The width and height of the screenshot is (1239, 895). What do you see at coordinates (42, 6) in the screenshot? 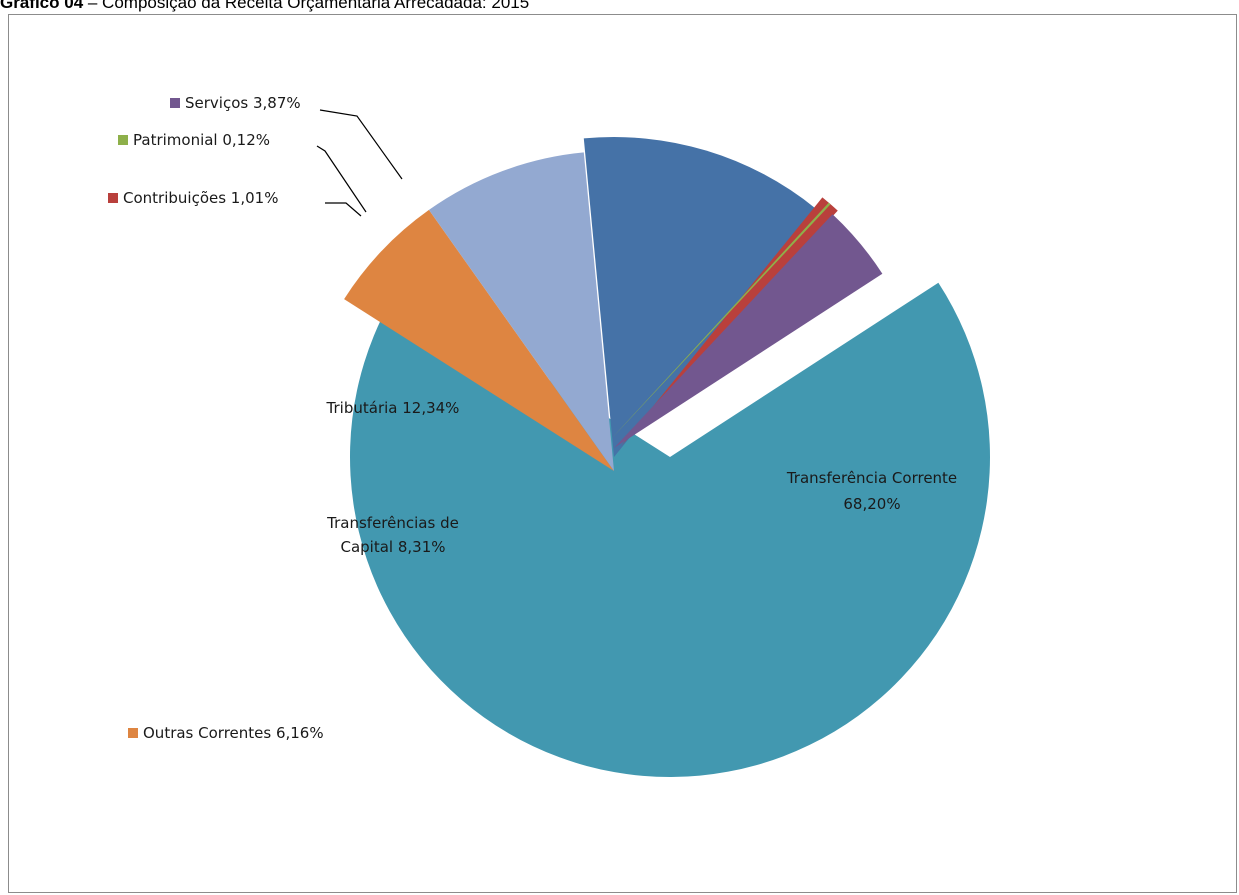
I see `figure-caption-number: Gráfico 04` at bounding box center [42, 6].